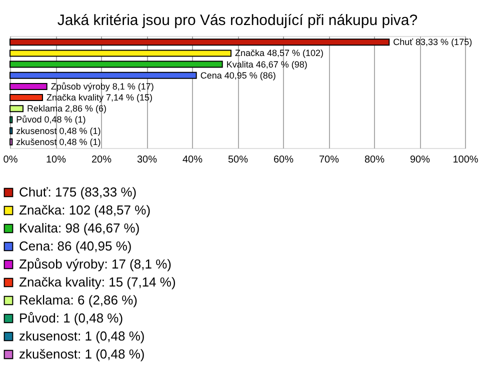  Describe the element at coordinates (238, 160) in the screenshot. I see `x-tick-label: 50%` at that location.